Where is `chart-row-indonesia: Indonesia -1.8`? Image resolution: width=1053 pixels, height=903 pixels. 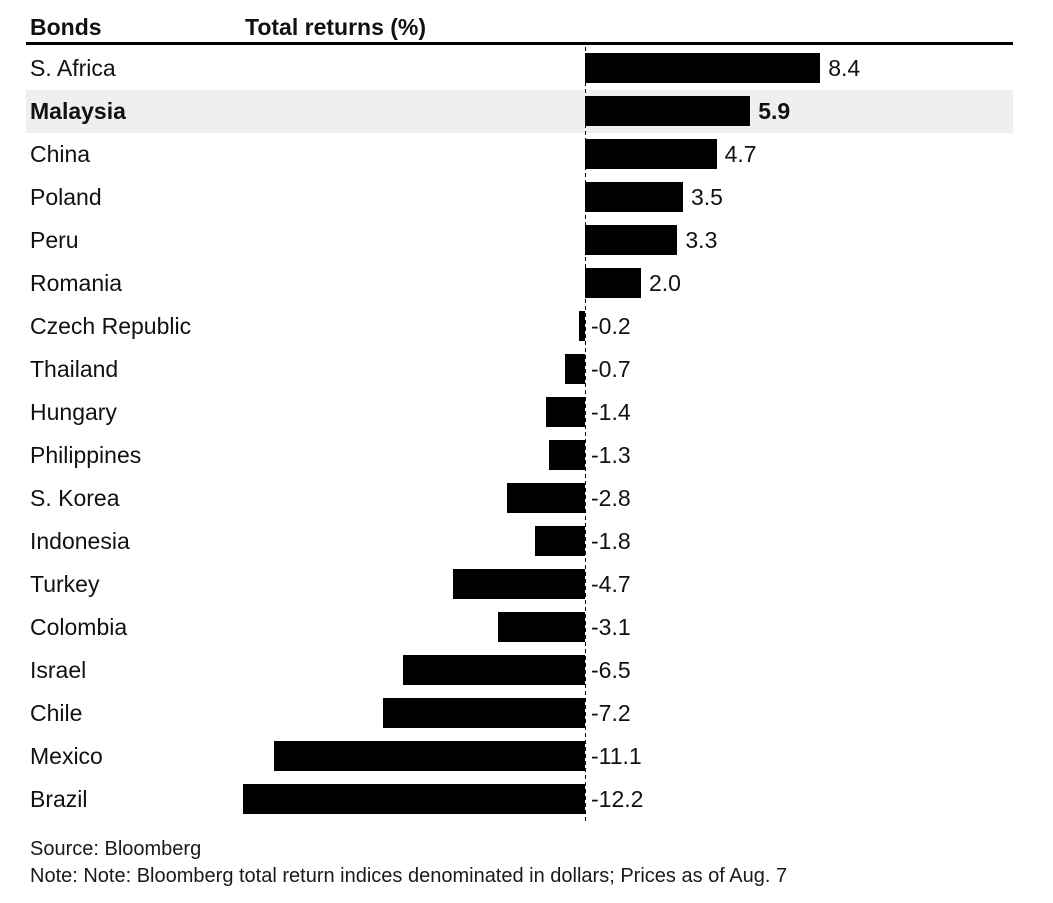
chart-row-indonesia: Indonesia -1.8 is located at coordinates (519, 541).